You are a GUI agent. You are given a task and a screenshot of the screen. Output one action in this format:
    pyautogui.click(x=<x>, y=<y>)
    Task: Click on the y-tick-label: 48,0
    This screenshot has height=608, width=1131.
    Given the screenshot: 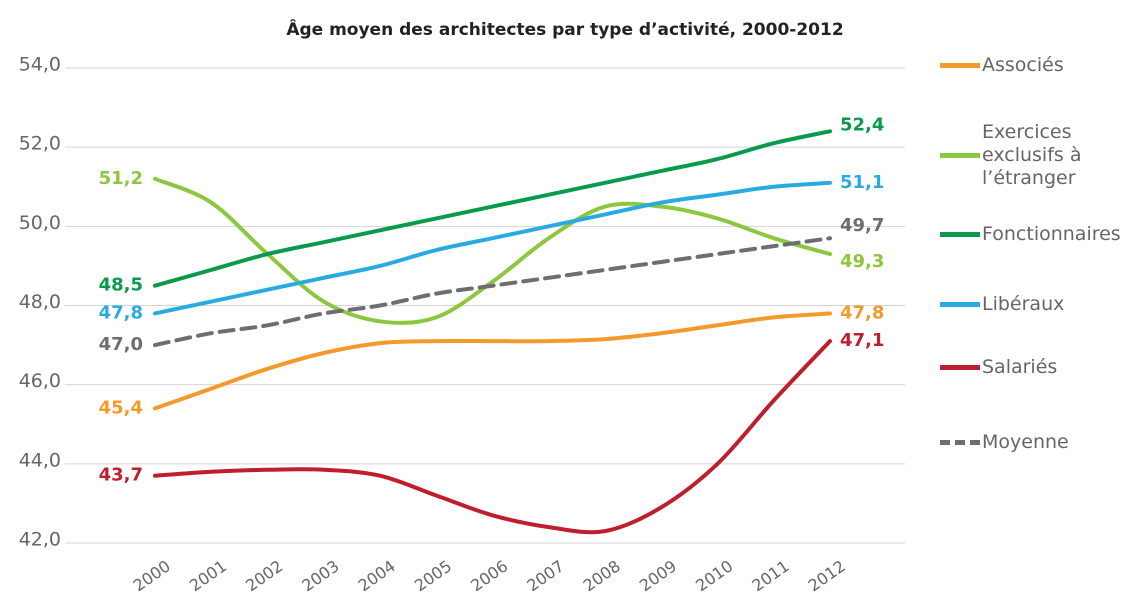 What is the action you would take?
    pyautogui.click(x=40, y=302)
    